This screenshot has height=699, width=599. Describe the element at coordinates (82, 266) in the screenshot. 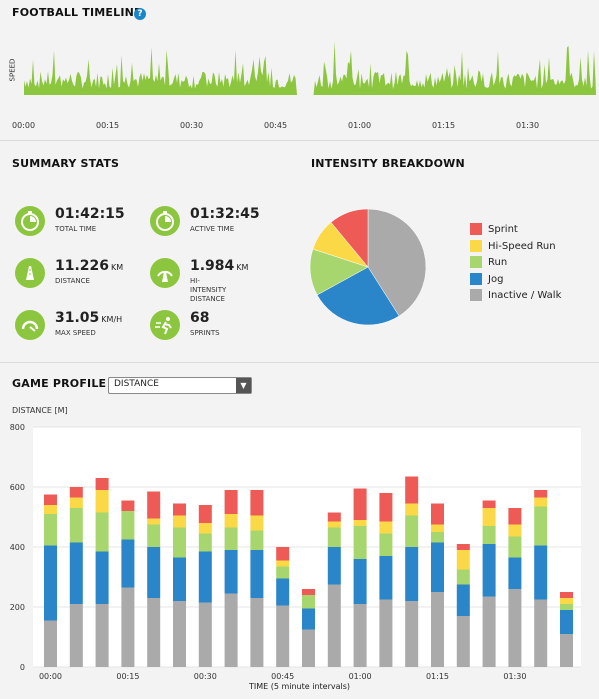

I see `stat-value: 11.226` at that location.